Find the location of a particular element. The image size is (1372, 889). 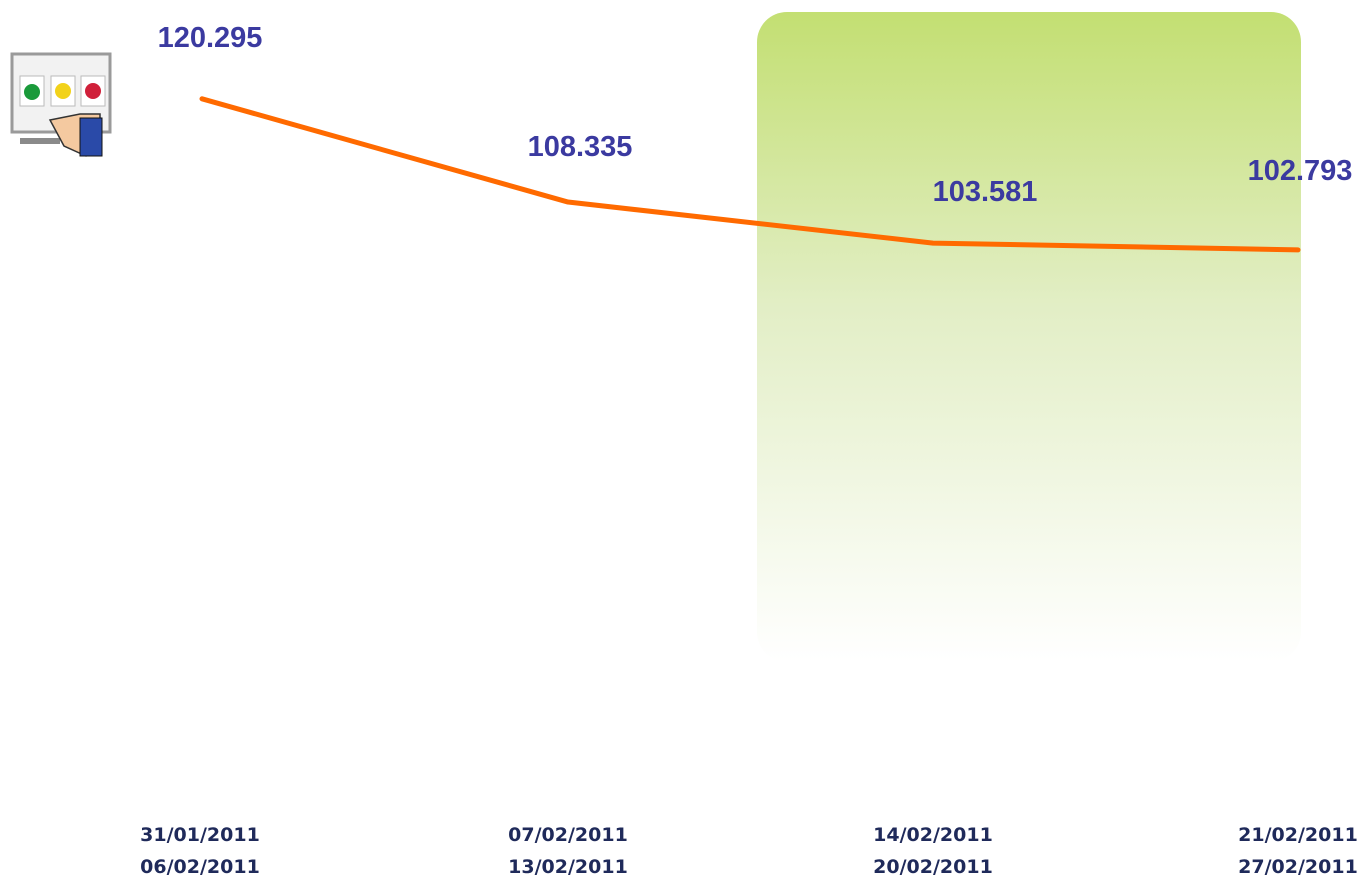

x-tick-label: 27/02/2011 is located at coordinates (1298, 867).